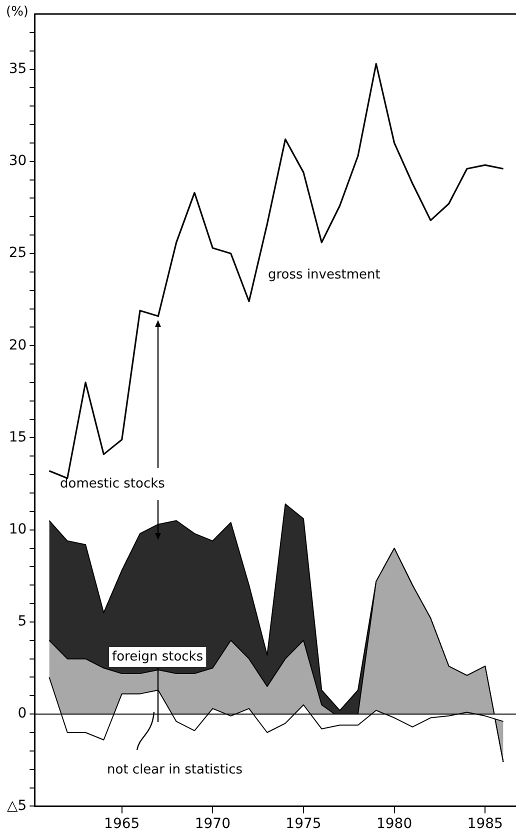 This screenshot has width=516, height=840. Describe the element at coordinates (17, 345) in the screenshot. I see `y-tick-label: 20` at that location.